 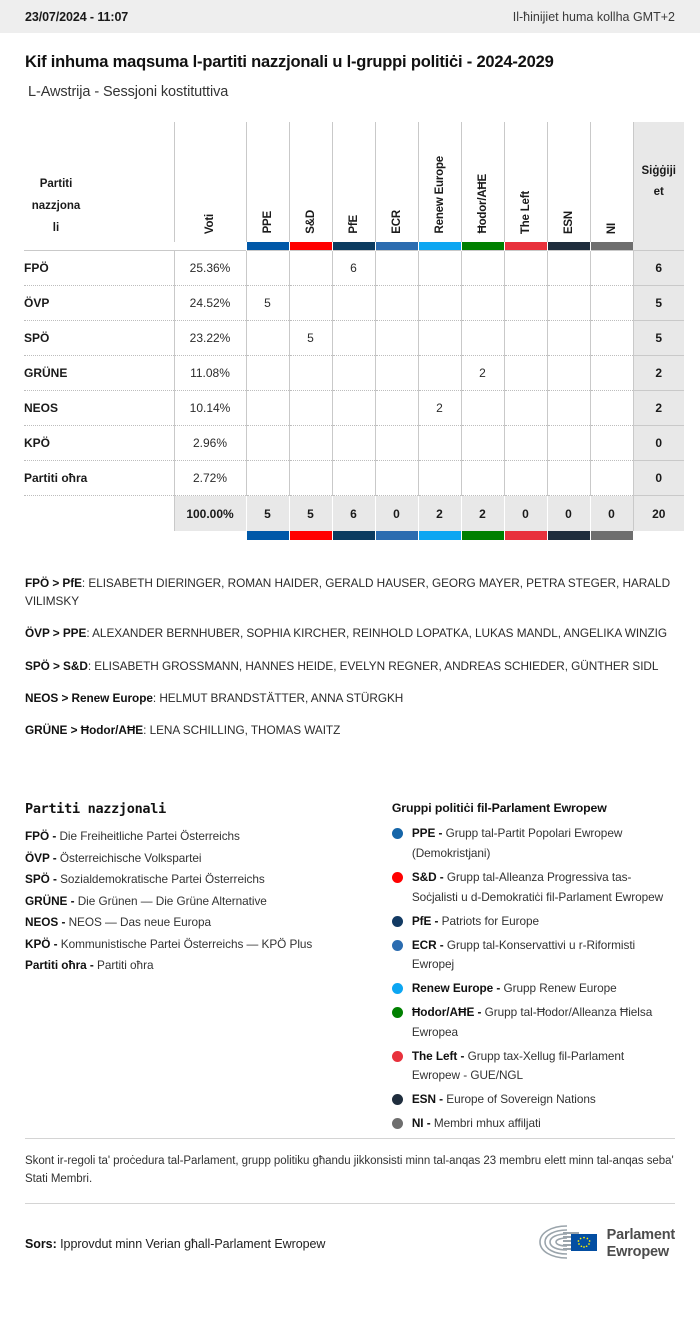 I want to click on legend-group-text: NI - Membri mhux affiljati, so click(x=476, y=1124).